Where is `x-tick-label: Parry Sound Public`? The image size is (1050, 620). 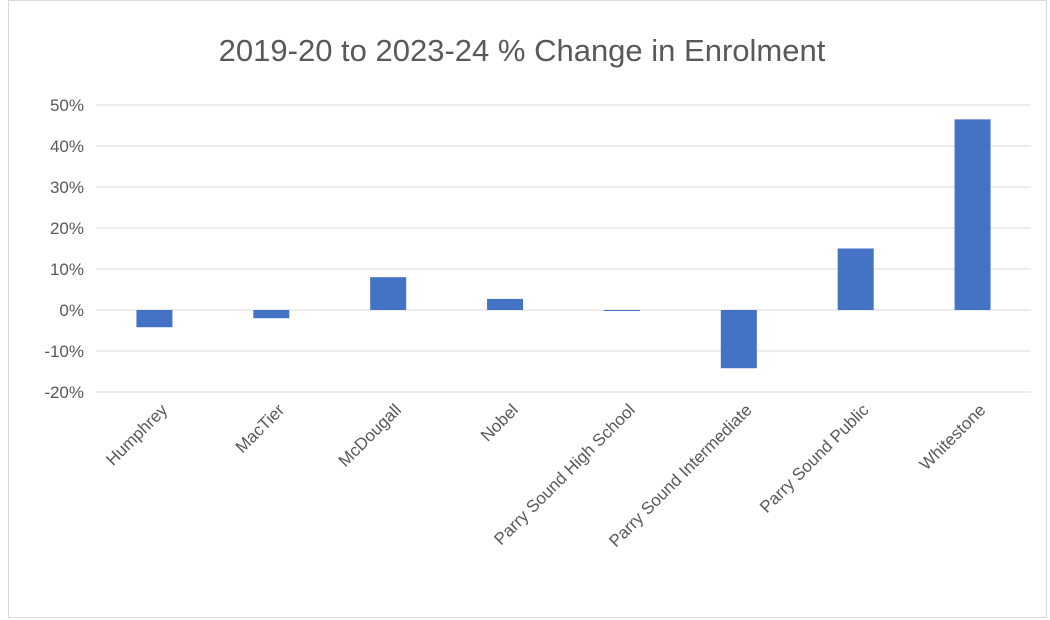
x-tick-label: Parry Sound Public is located at coordinates (814, 458).